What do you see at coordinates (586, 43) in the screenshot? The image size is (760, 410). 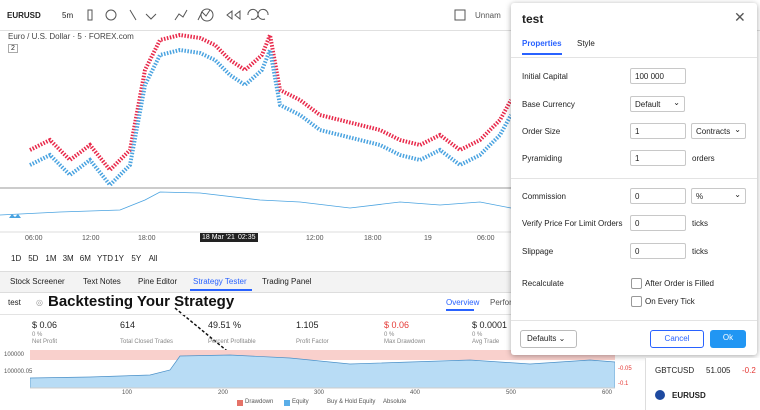 I see `dialog-tab: Style` at bounding box center [586, 43].